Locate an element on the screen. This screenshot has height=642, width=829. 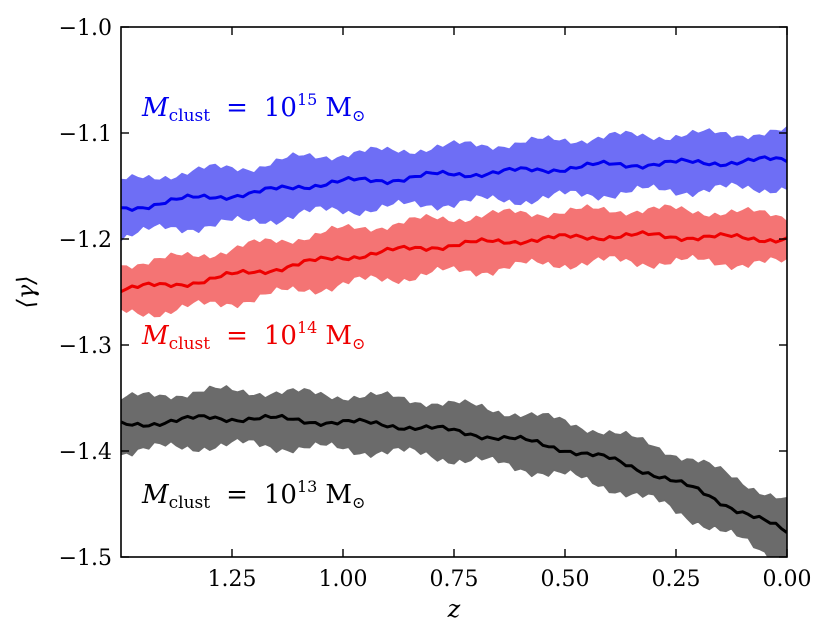
x-tick-label: 0.00 is located at coordinates (787, 579).